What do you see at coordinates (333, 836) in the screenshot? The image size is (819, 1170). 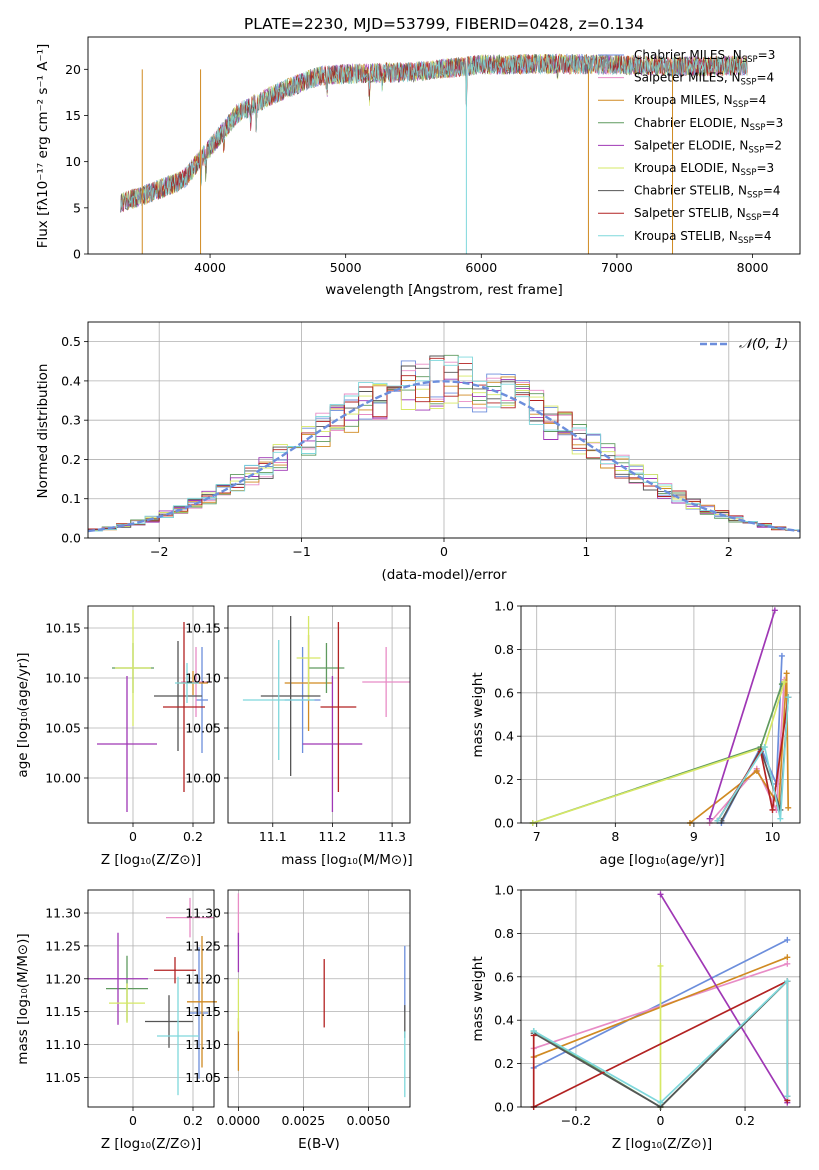 I see `x-tick-label: 11.2` at bounding box center [333, 836].